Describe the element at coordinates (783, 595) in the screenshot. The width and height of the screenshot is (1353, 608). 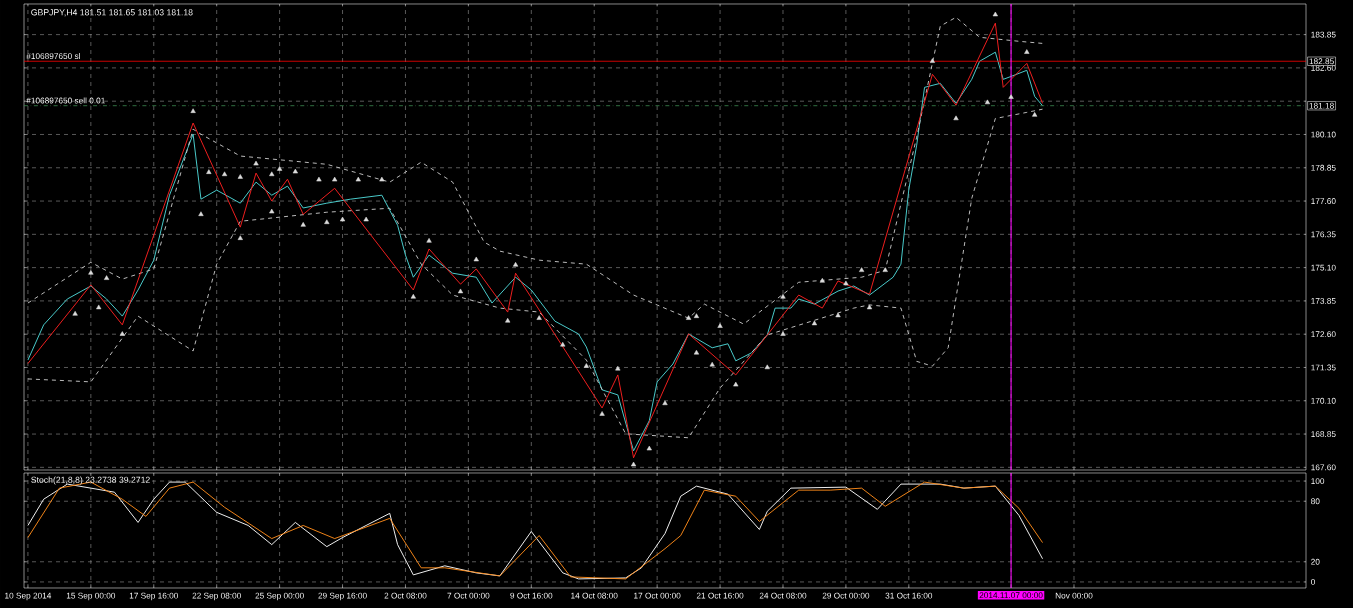
I see `x-tick-label: 24 Oct 08:00` at that location.